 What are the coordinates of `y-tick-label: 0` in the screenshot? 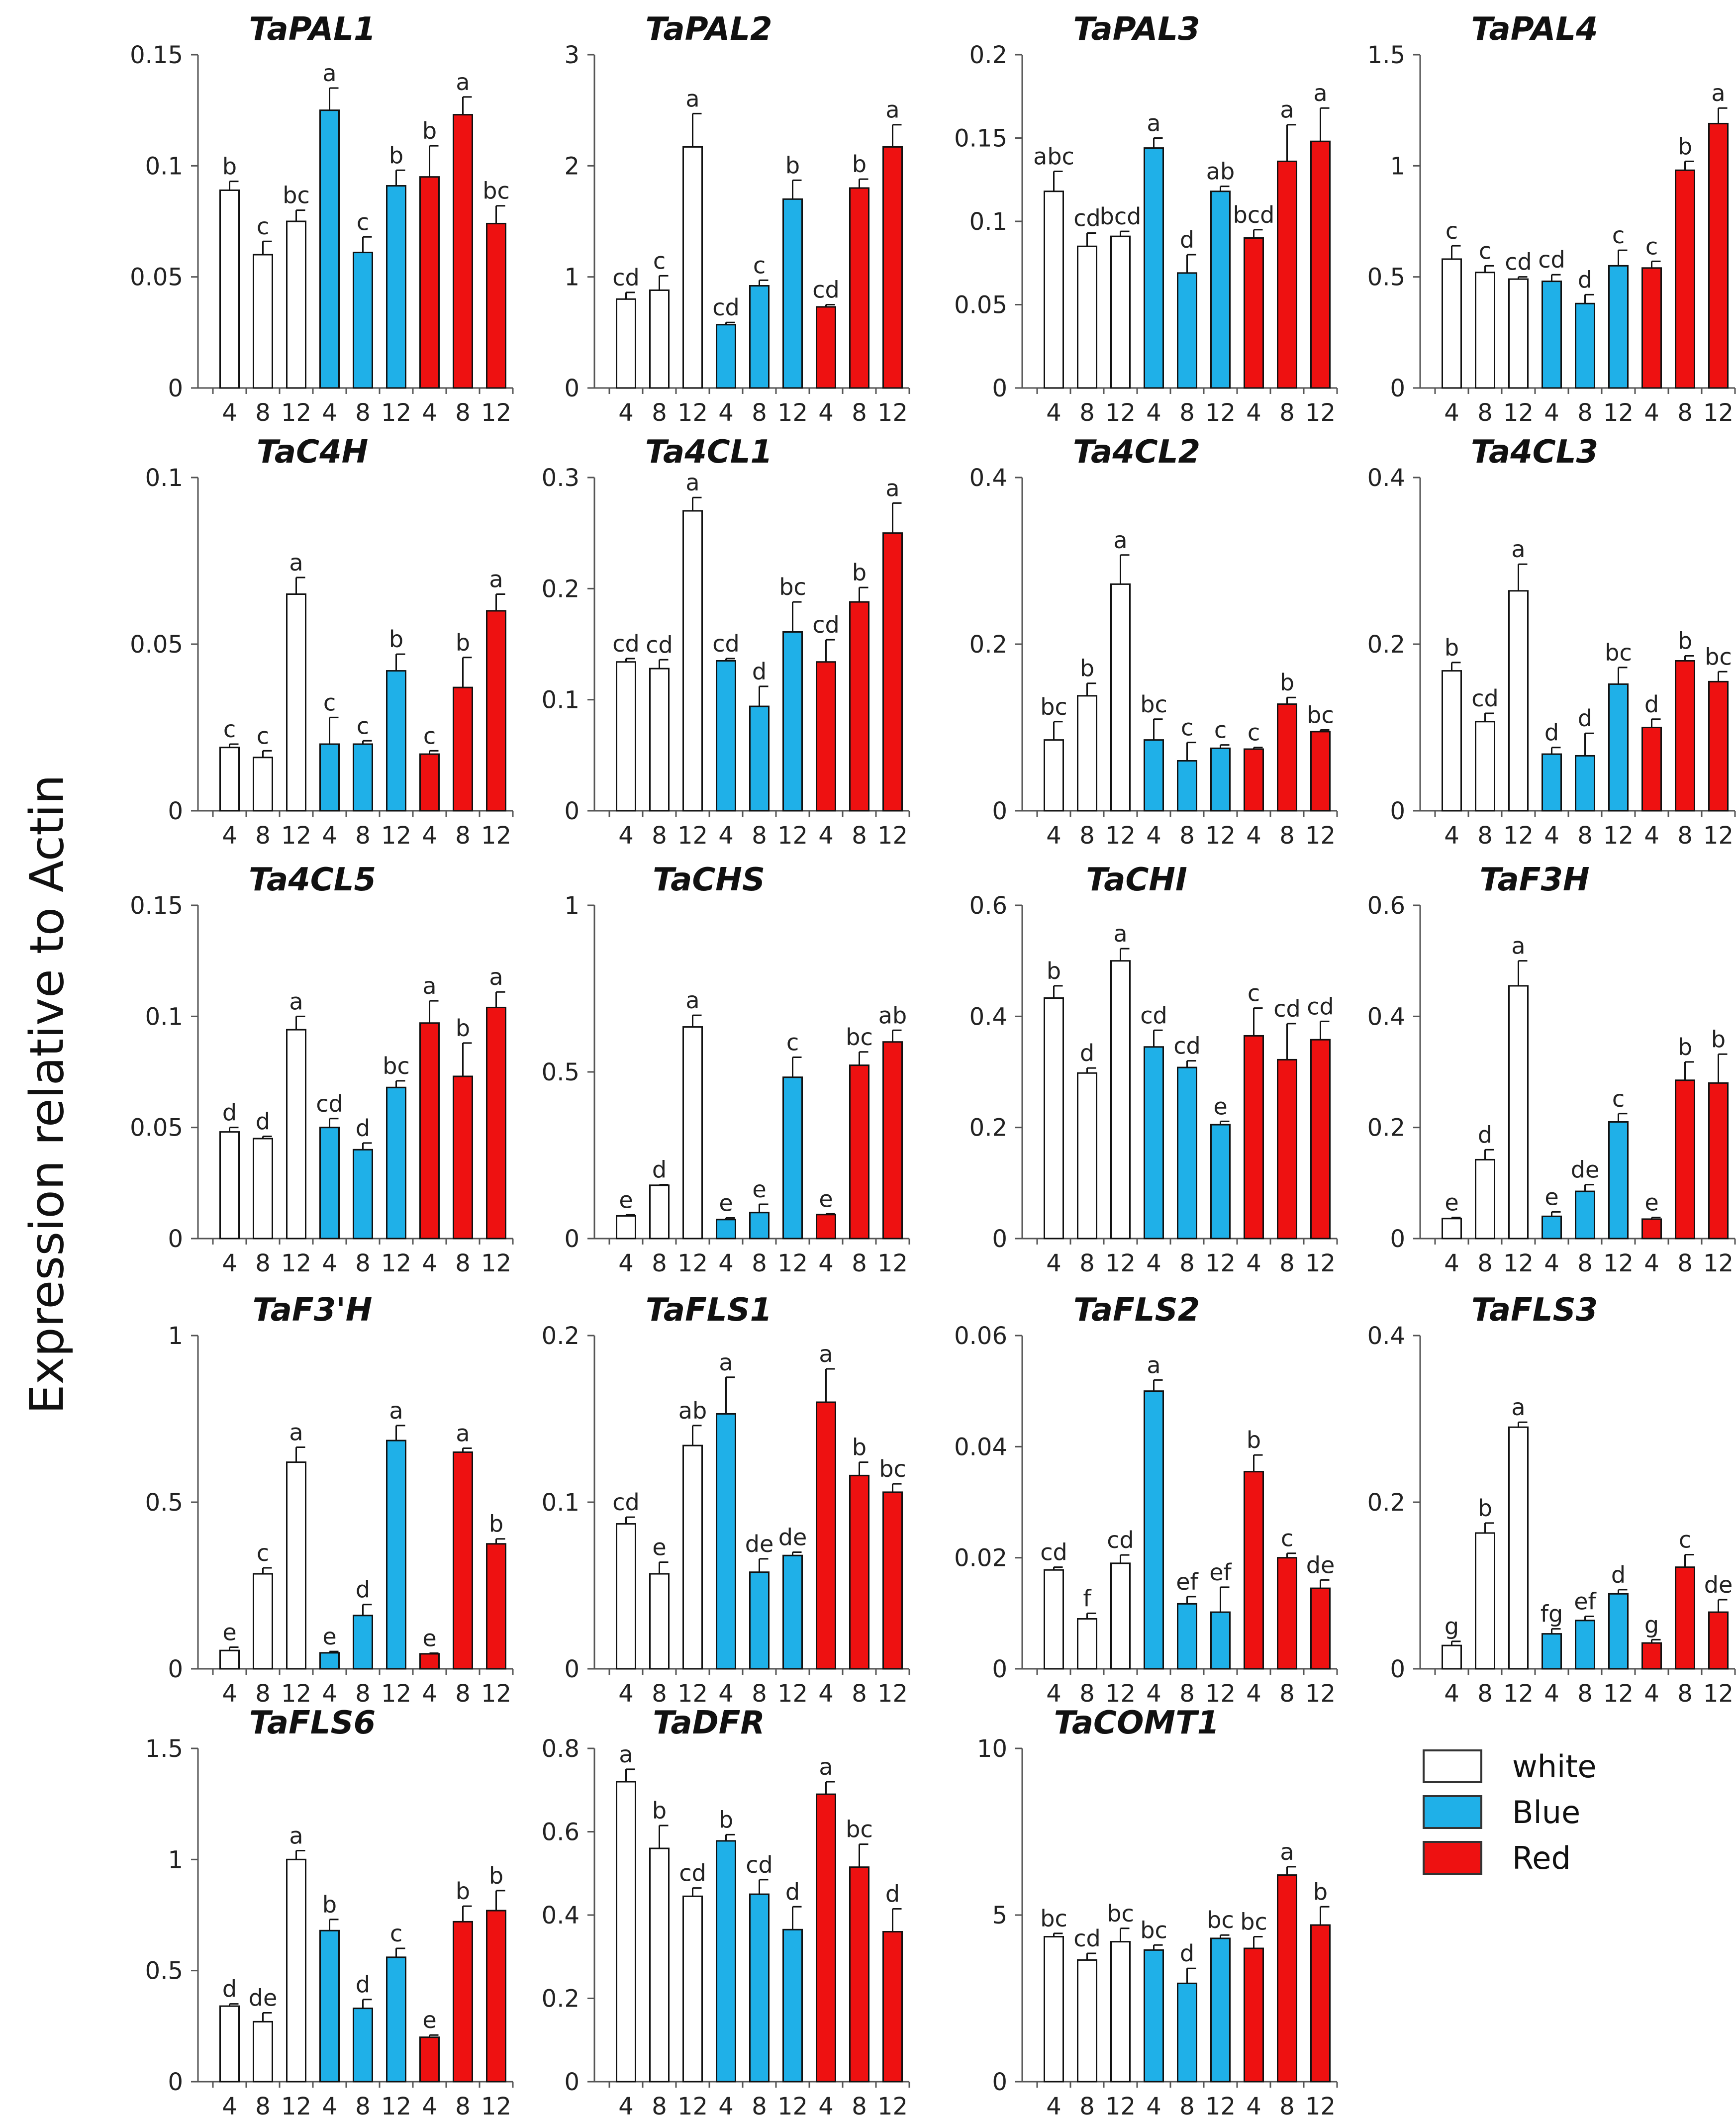 It's located at (999, 388).